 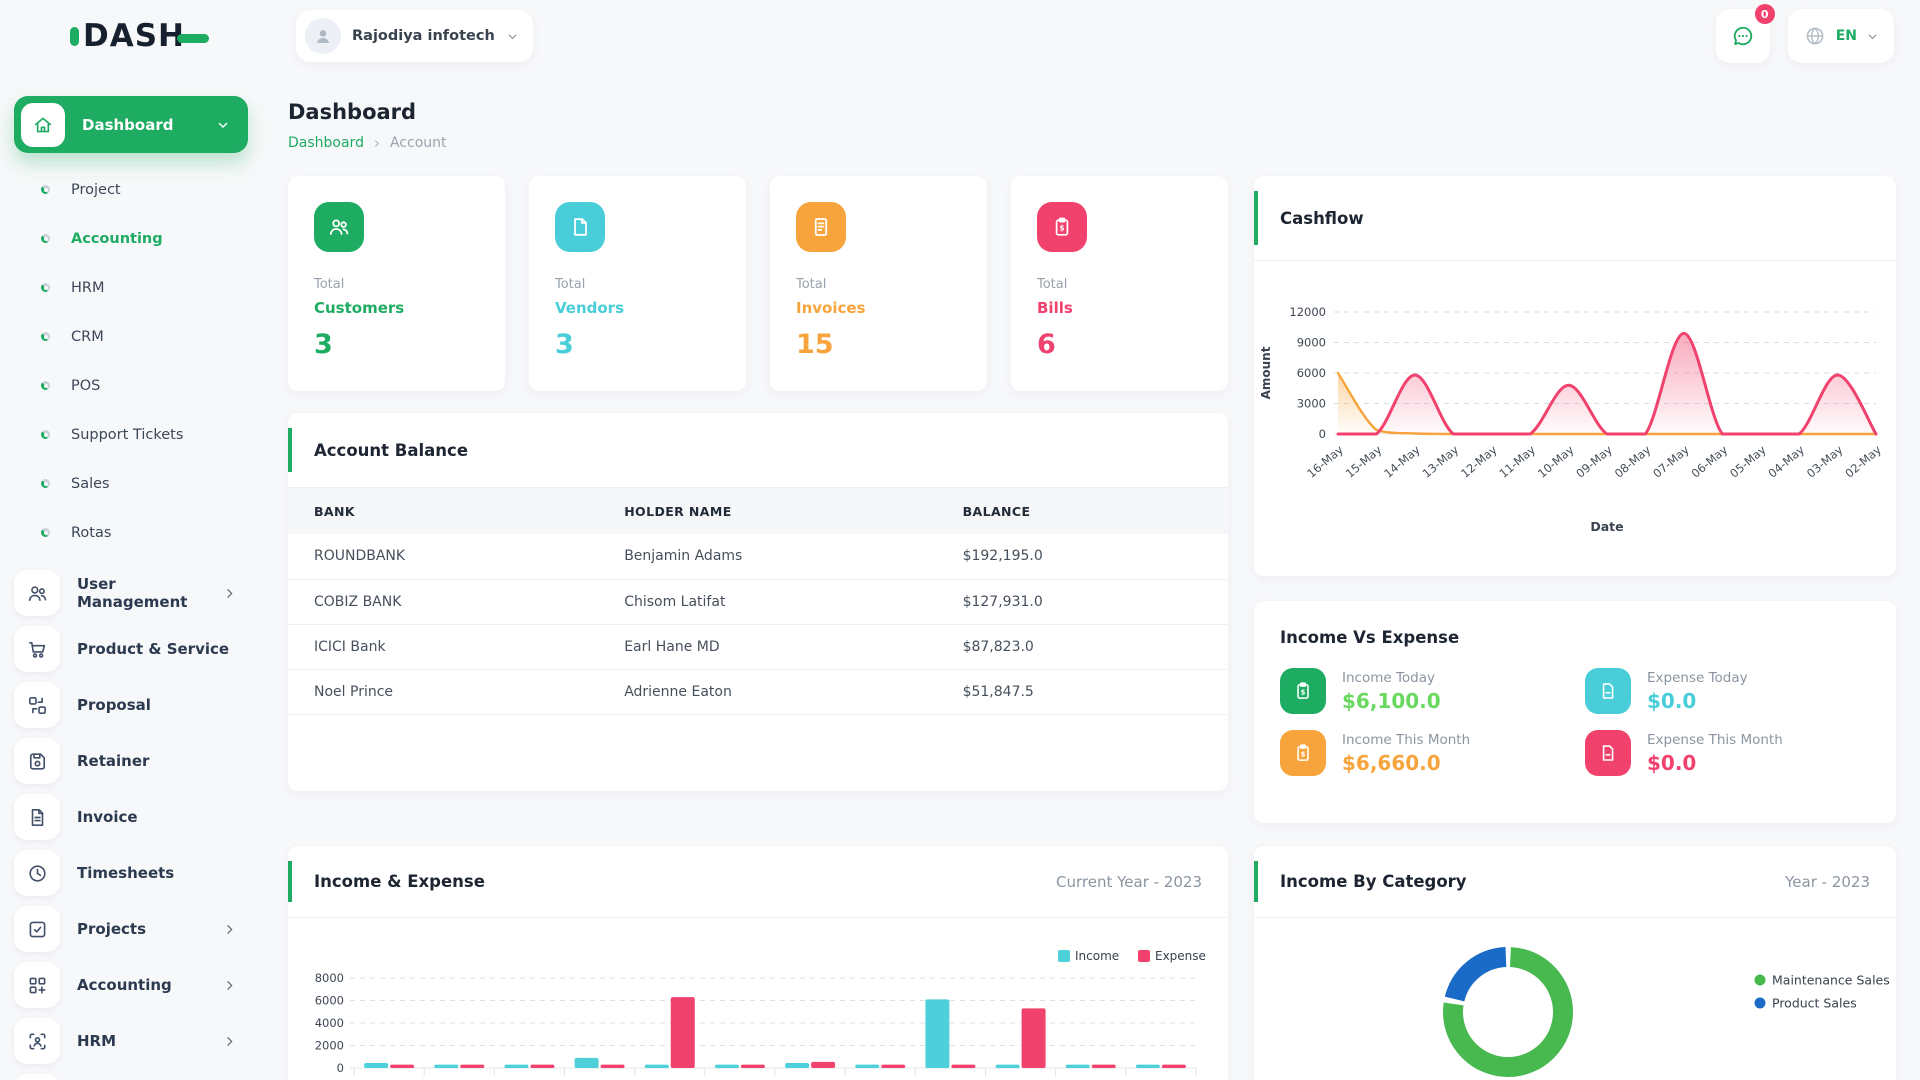 I want to click on app-logo: DASH, so click(x=173, y=36).